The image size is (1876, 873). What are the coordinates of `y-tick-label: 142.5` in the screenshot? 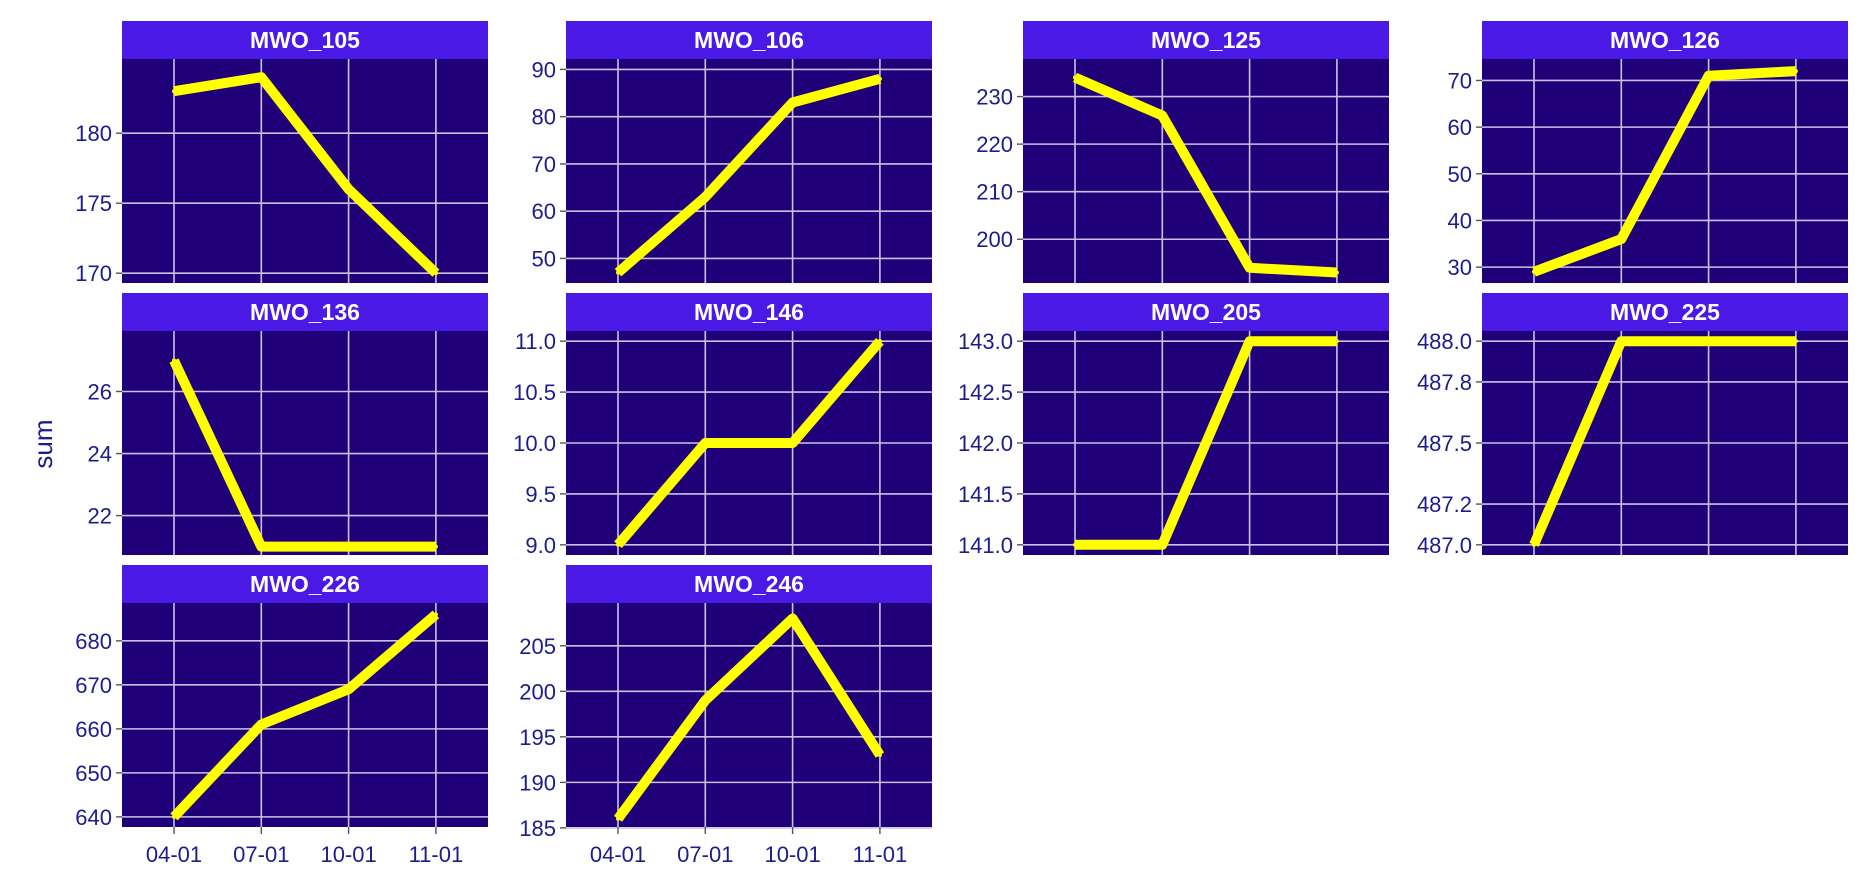 It's located at (985, 392).